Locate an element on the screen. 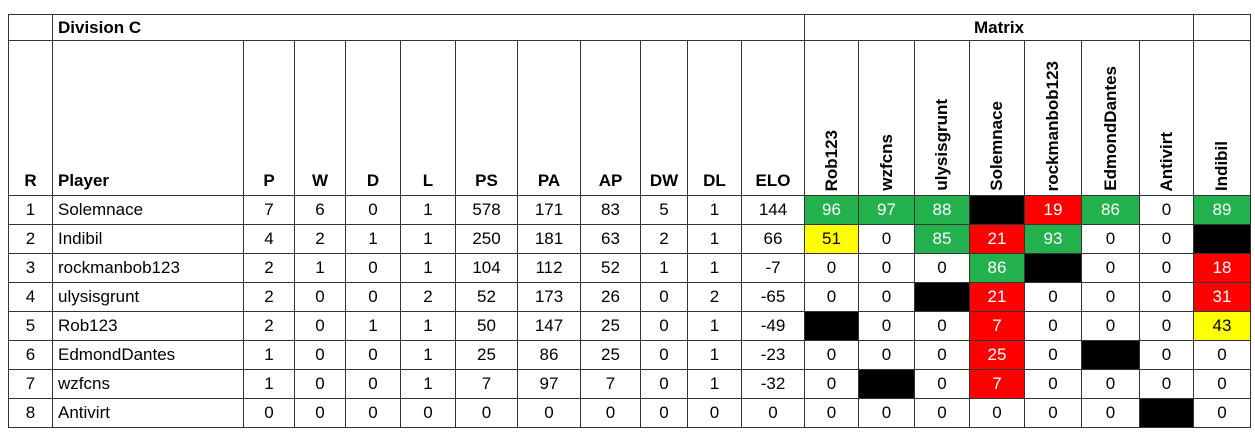 The image size is (1255, 433). table-cell-text: -32 is located at coordinates (773, 383).